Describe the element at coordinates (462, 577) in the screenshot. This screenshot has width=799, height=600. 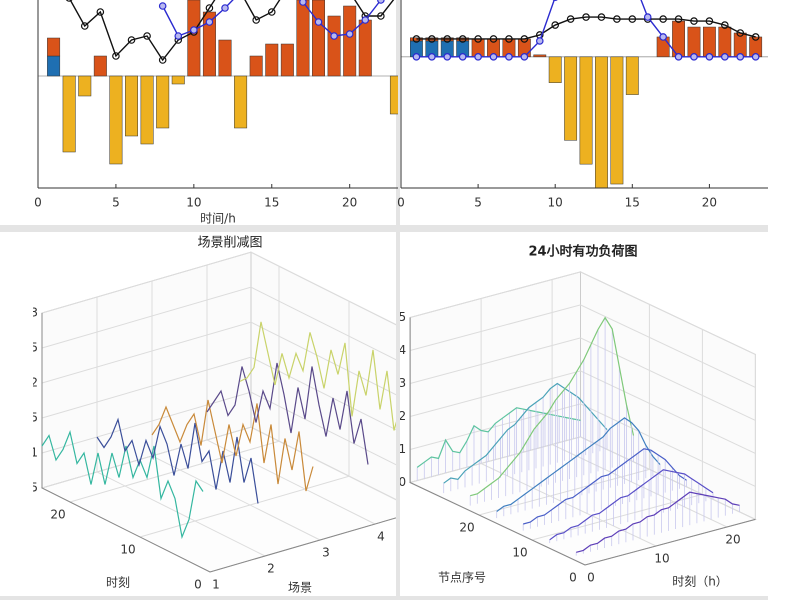
I see `y-axis-label: 节点序号` at that location.